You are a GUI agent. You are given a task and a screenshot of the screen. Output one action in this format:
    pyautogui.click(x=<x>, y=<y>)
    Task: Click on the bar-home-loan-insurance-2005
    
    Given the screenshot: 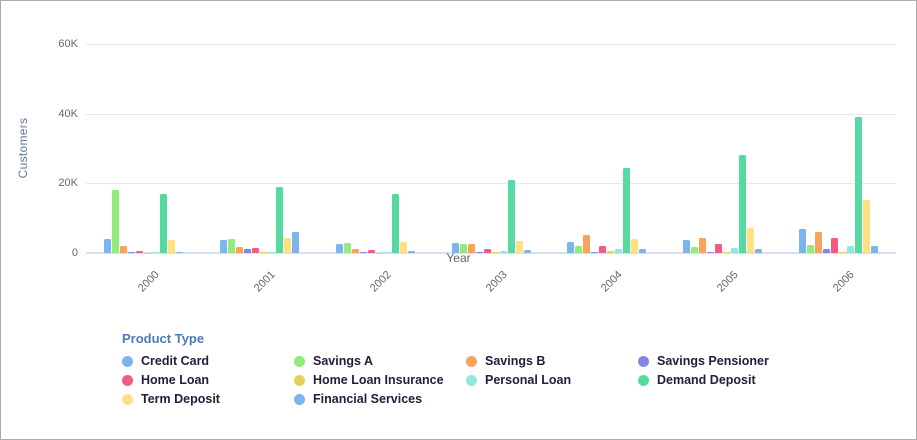 What is the action you would take?
    pyautogui.click(x=726, y=252)
    